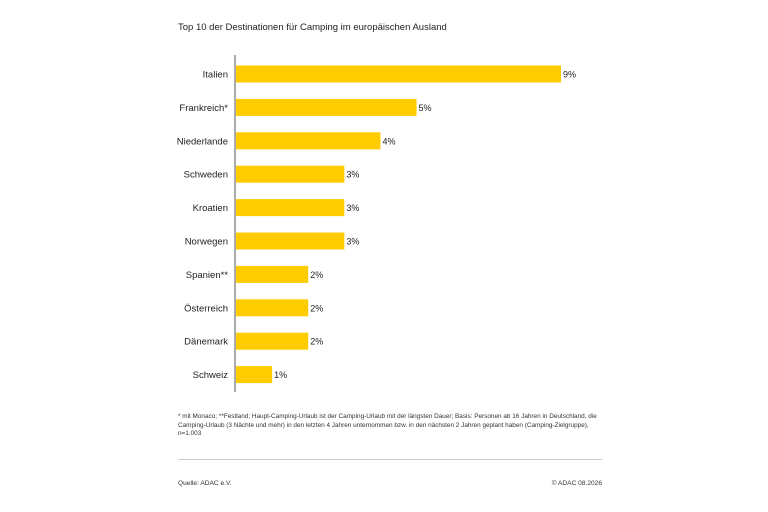 This screenshot has height=512, width=768. I want to click on category-label: Schweiz, so click(211, 375).